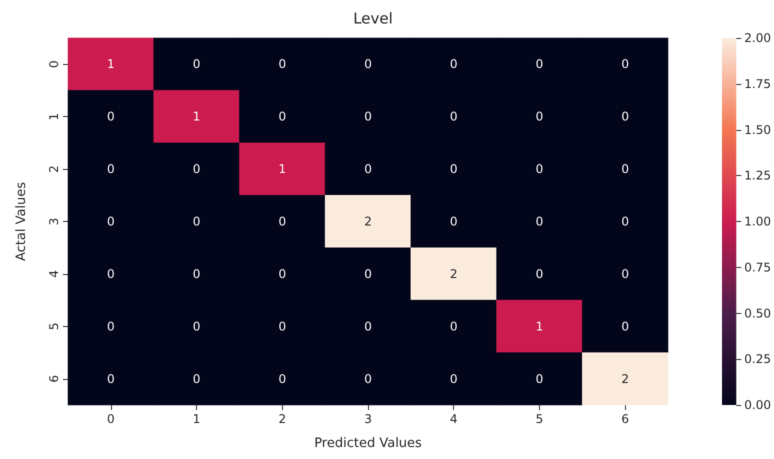 The width and height of the screenshot is (774, 459). Describe the element at coordinates (54, 378) in the screenshot. I see `y-tick-label: 6` at that location.